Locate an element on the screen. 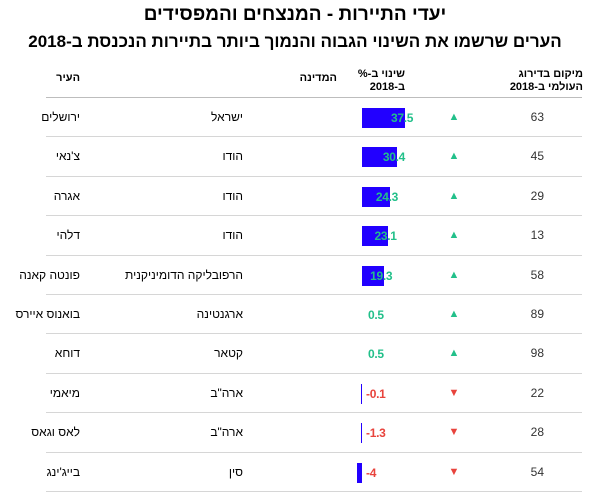 The width and height of the screenshot is (590, 501). country-cell: קטאר is located at coordinates (228, 353).